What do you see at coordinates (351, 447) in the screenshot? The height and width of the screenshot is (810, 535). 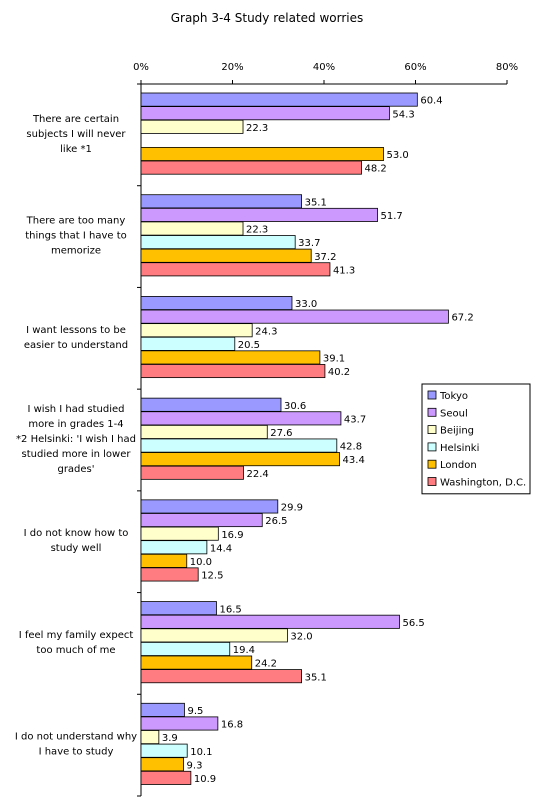 I see `data-label: 42.8` at bounding box center [351, 447].